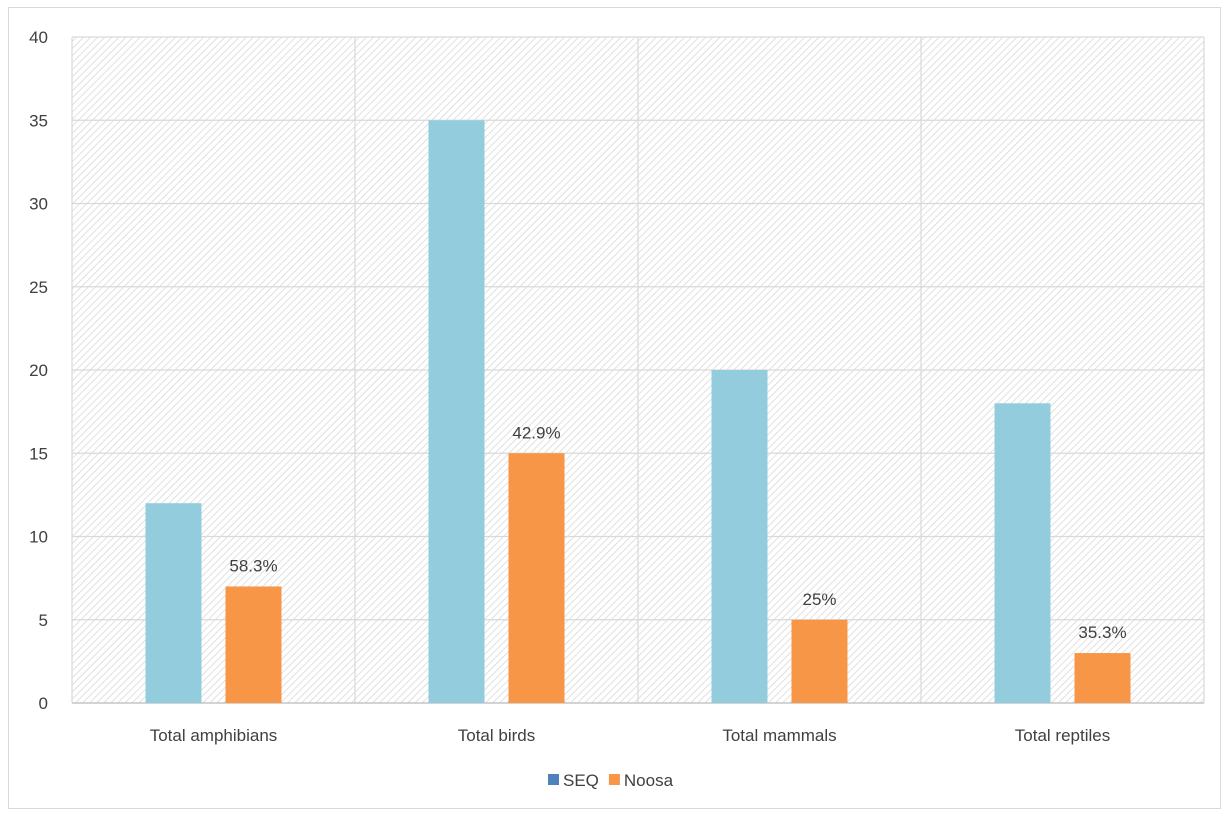 The width and height of the screenshot is (1231, 817). What do you see at coordinates (38, 453) in the screenshot?
I see `y-tick-label: 15` at bounding box center [38, 453].